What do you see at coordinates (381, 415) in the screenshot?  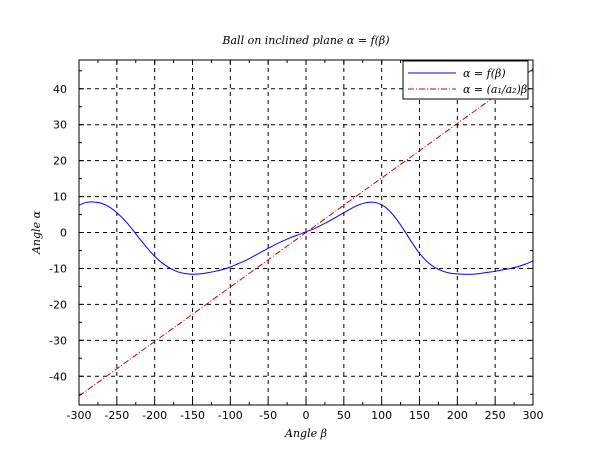 I see `x-tick-label: 100` at bounding box center [381, 415].